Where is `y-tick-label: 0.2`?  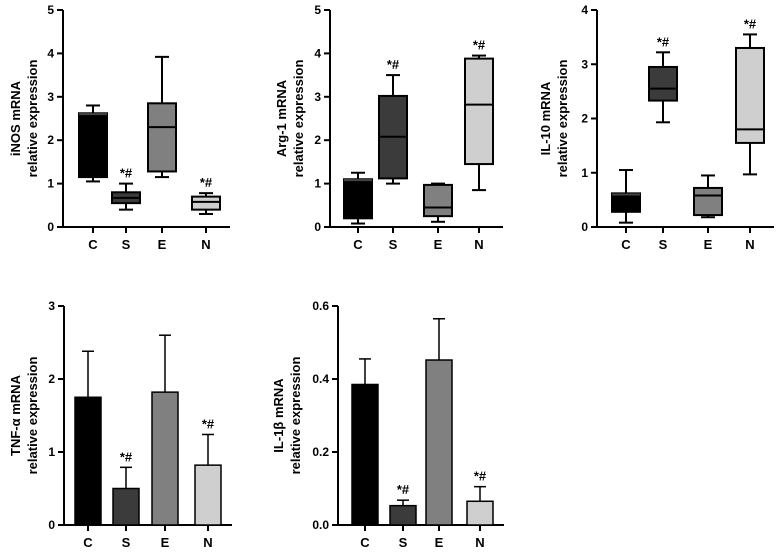 y-tick-label: 0.2 is located at coordinates (320, 452).